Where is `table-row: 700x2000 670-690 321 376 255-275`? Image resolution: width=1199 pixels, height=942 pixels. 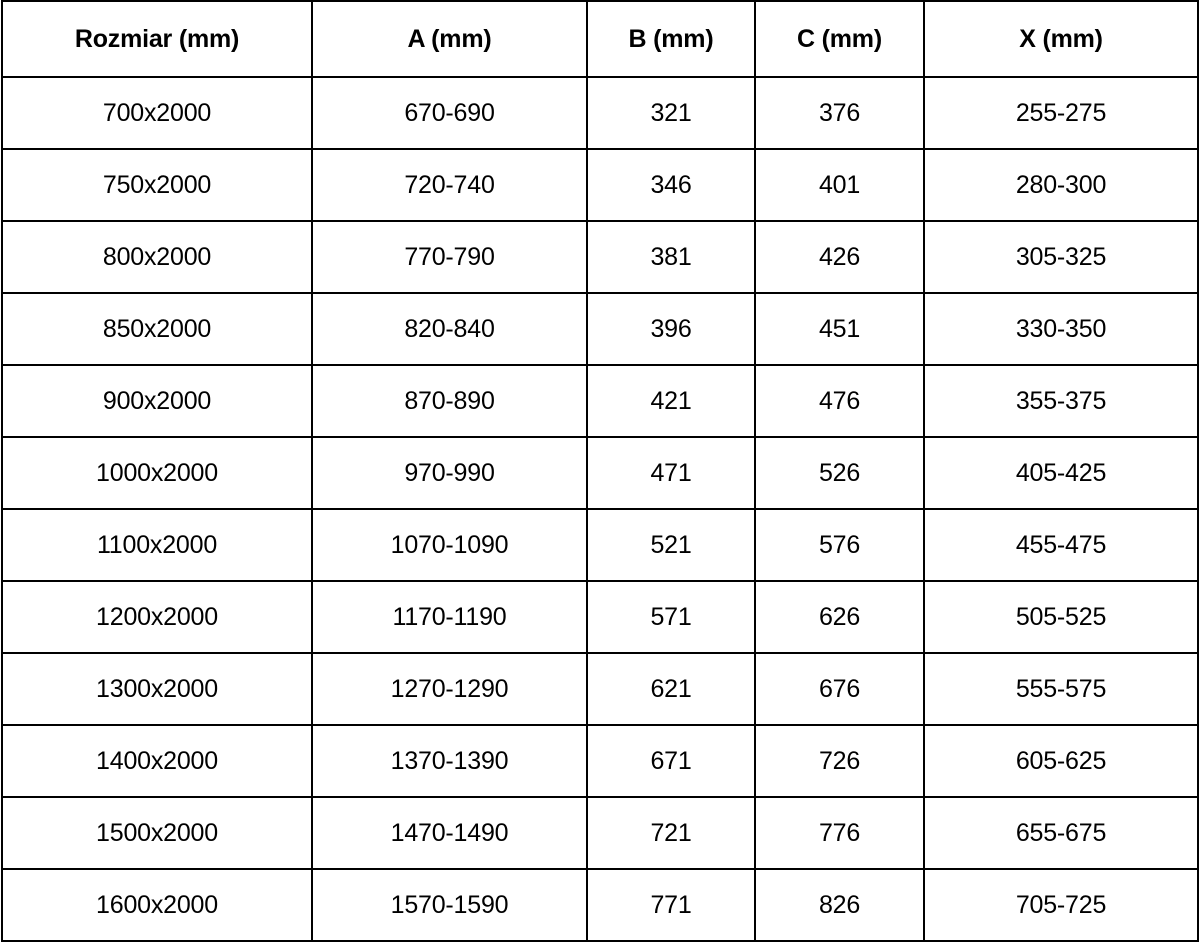
table-row: 700x2000 670-690 321 376 255-275 is located at coordinates (600, 113).